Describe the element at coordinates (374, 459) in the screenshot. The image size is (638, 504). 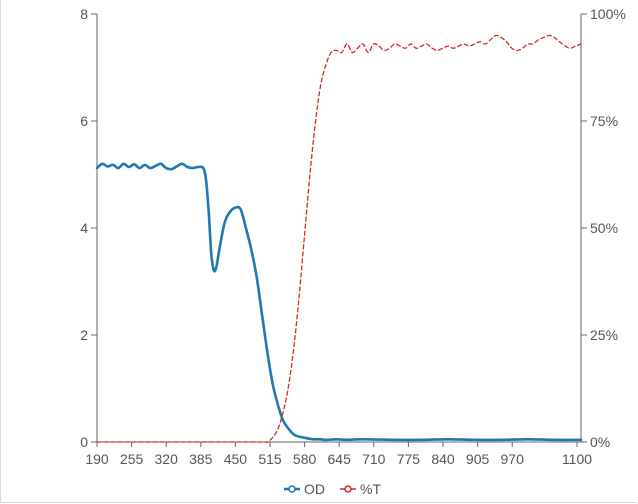
I see `x-tick-label: 710` at that location.